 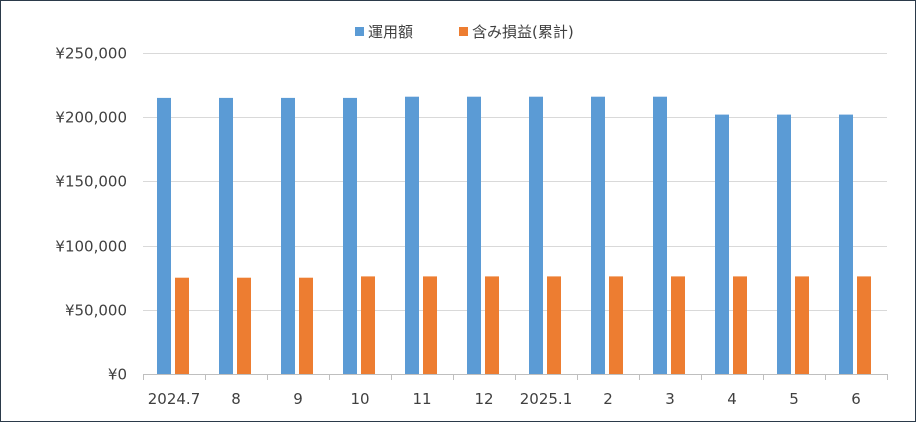 I want to click on x-tick-label: 6, so click(x=856, y=399).